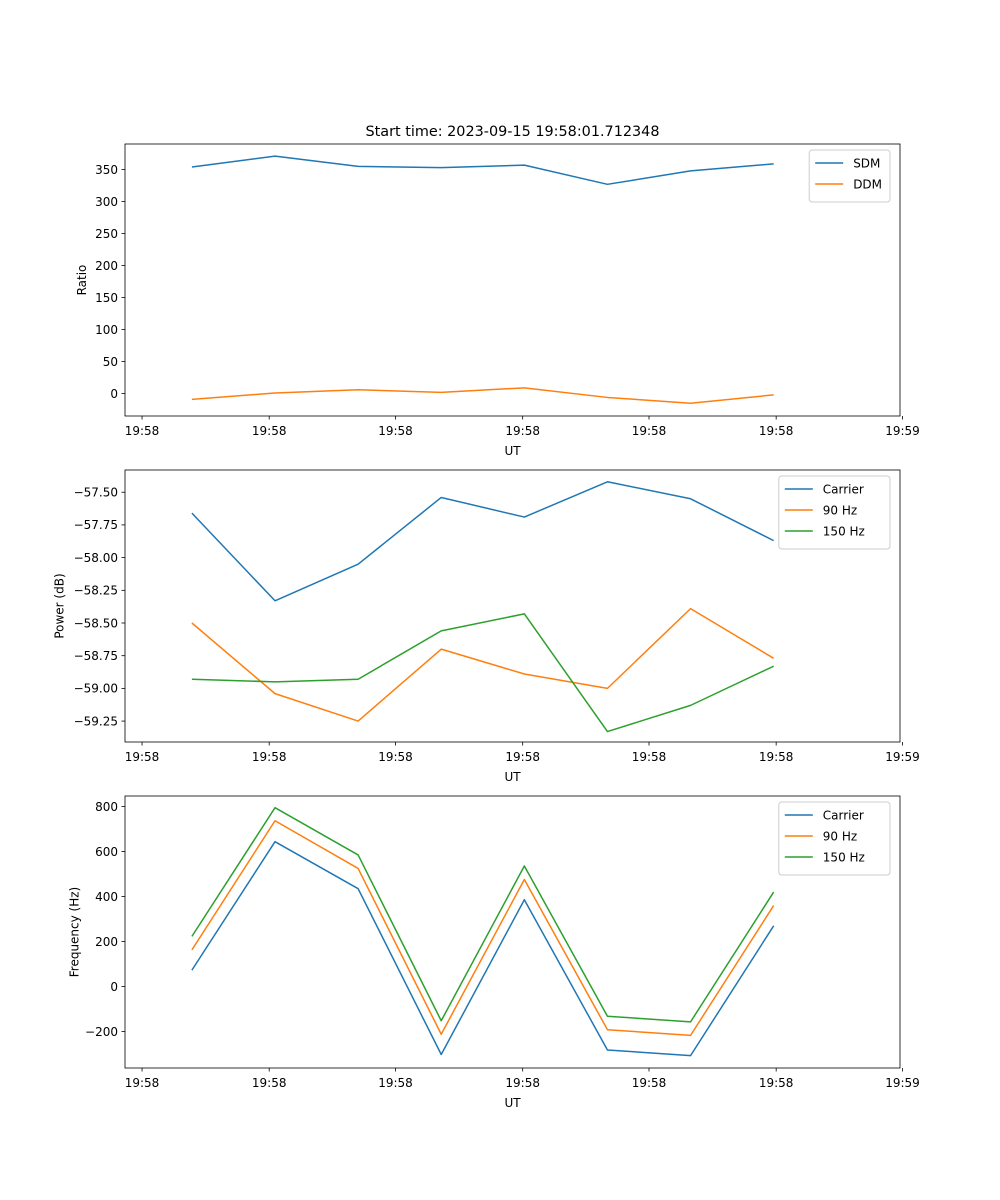 Image resolution: width=1000 pixels, height=1200 pixels. What do you see at coordinates (96, 558) in the screenshot?
I see `y-tick-label: −58.00` at bounding box center [96, 558].